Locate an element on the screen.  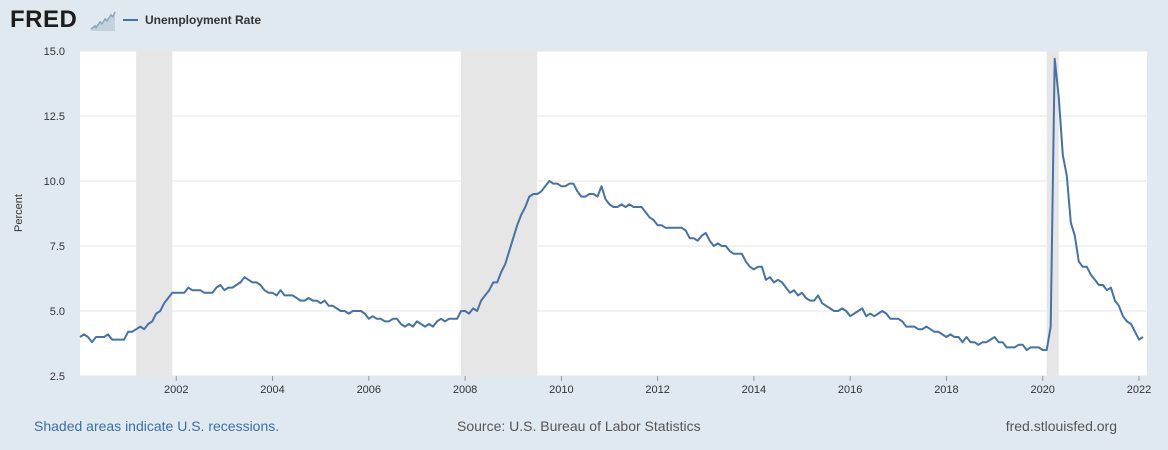
y-tick-label: 15.0 is located at coordinates (54, 52).